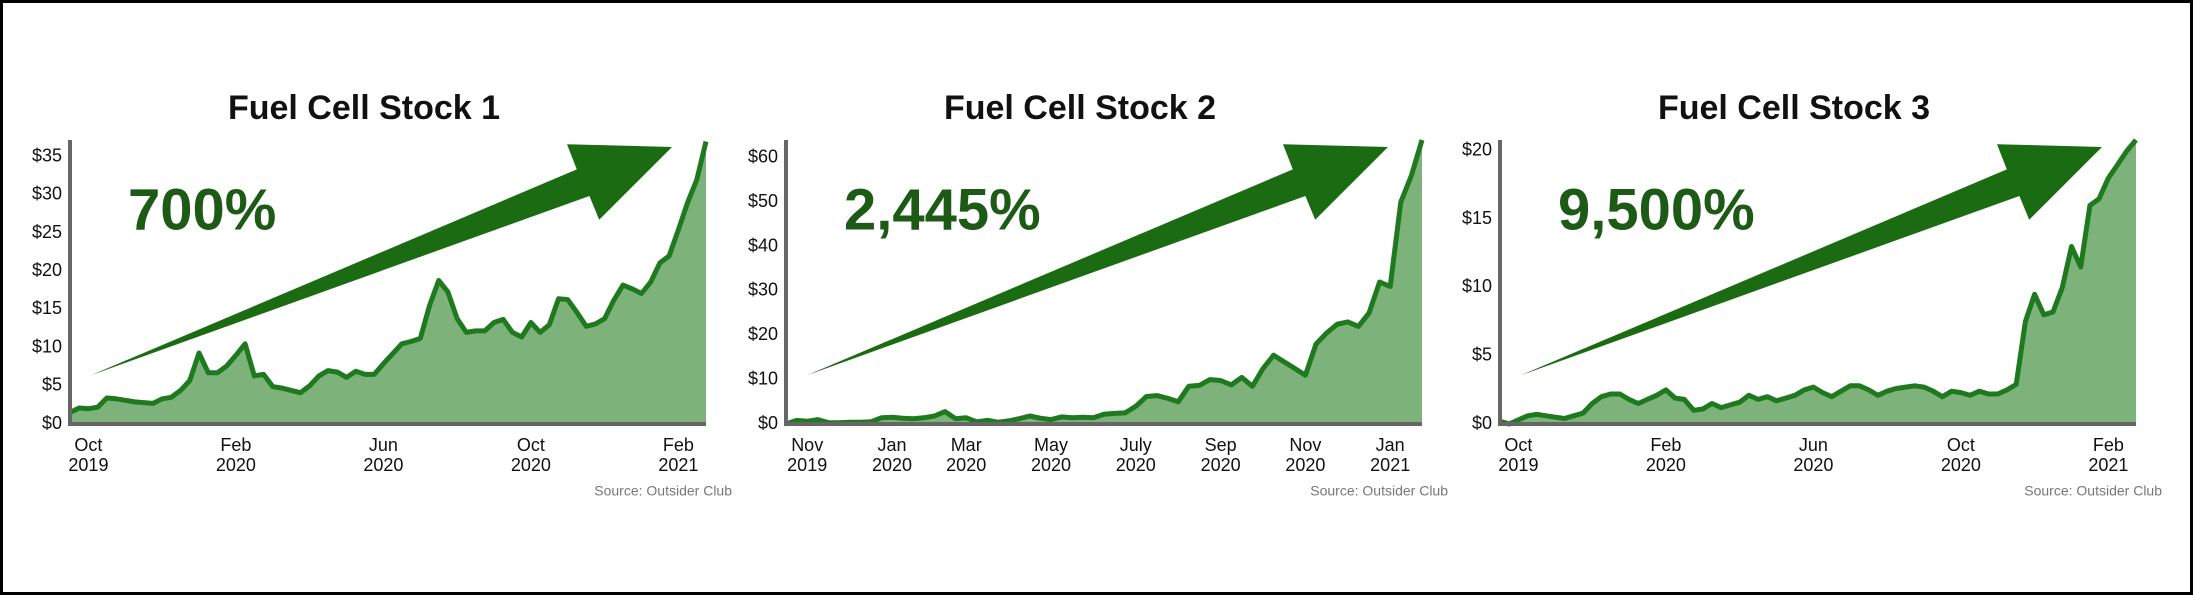 The image size is (2193, 595). I want to click on y-tick-label: $35, so click(47, 156).